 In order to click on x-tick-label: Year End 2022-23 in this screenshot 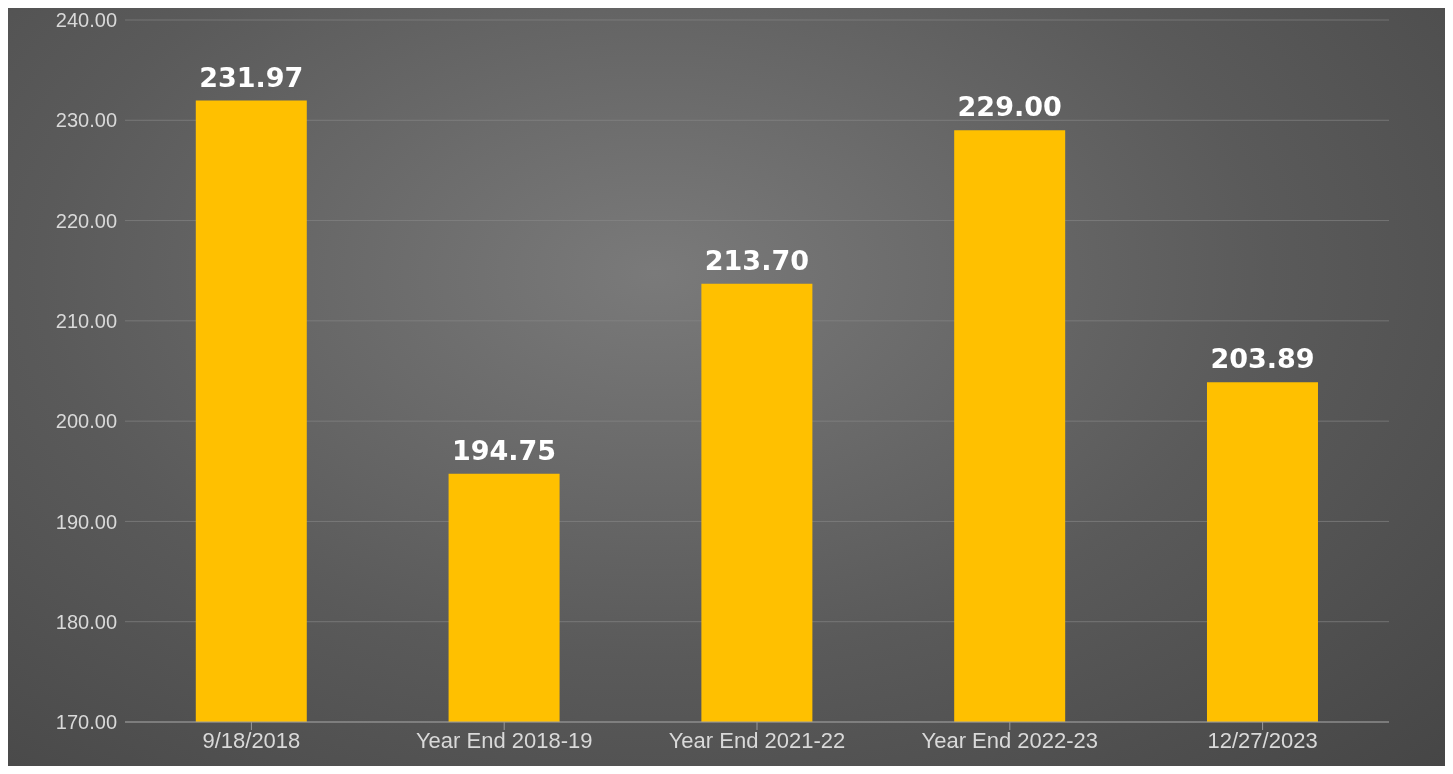, I will do `click(1010, 740)`.